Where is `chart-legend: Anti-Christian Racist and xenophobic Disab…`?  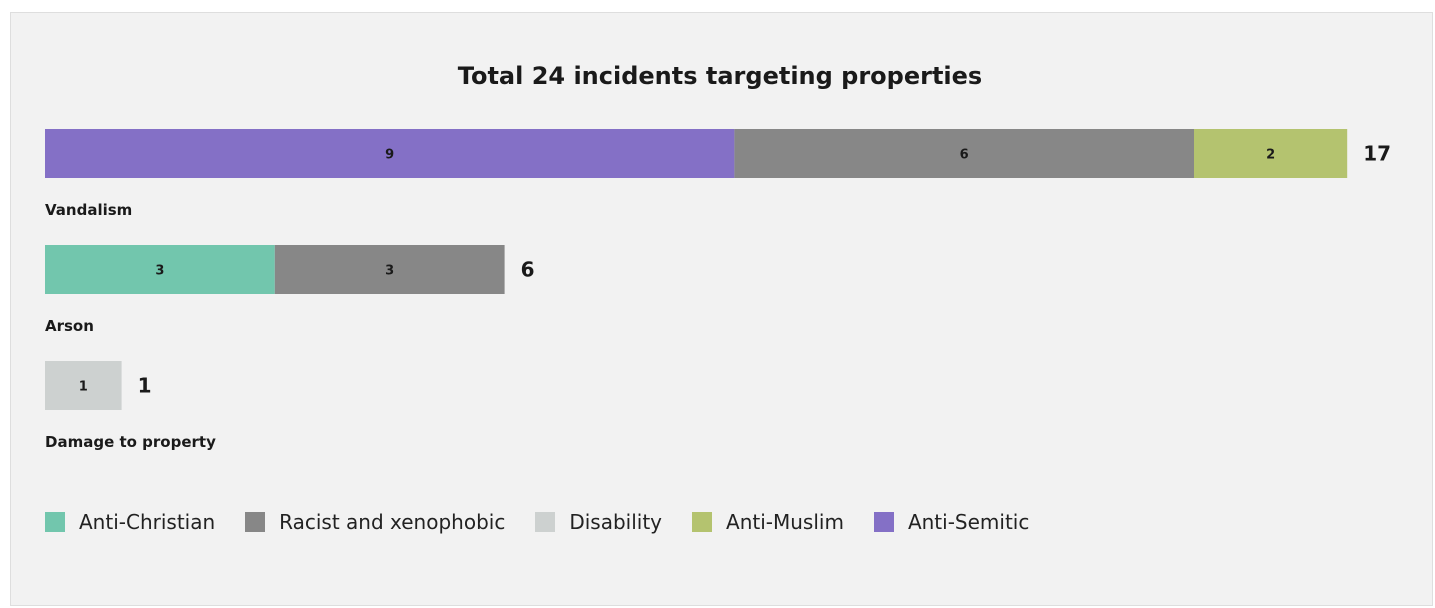 chart-legend: Anti-Christian Racist and xenophobic Disab… is located at coordinates (552, 522).